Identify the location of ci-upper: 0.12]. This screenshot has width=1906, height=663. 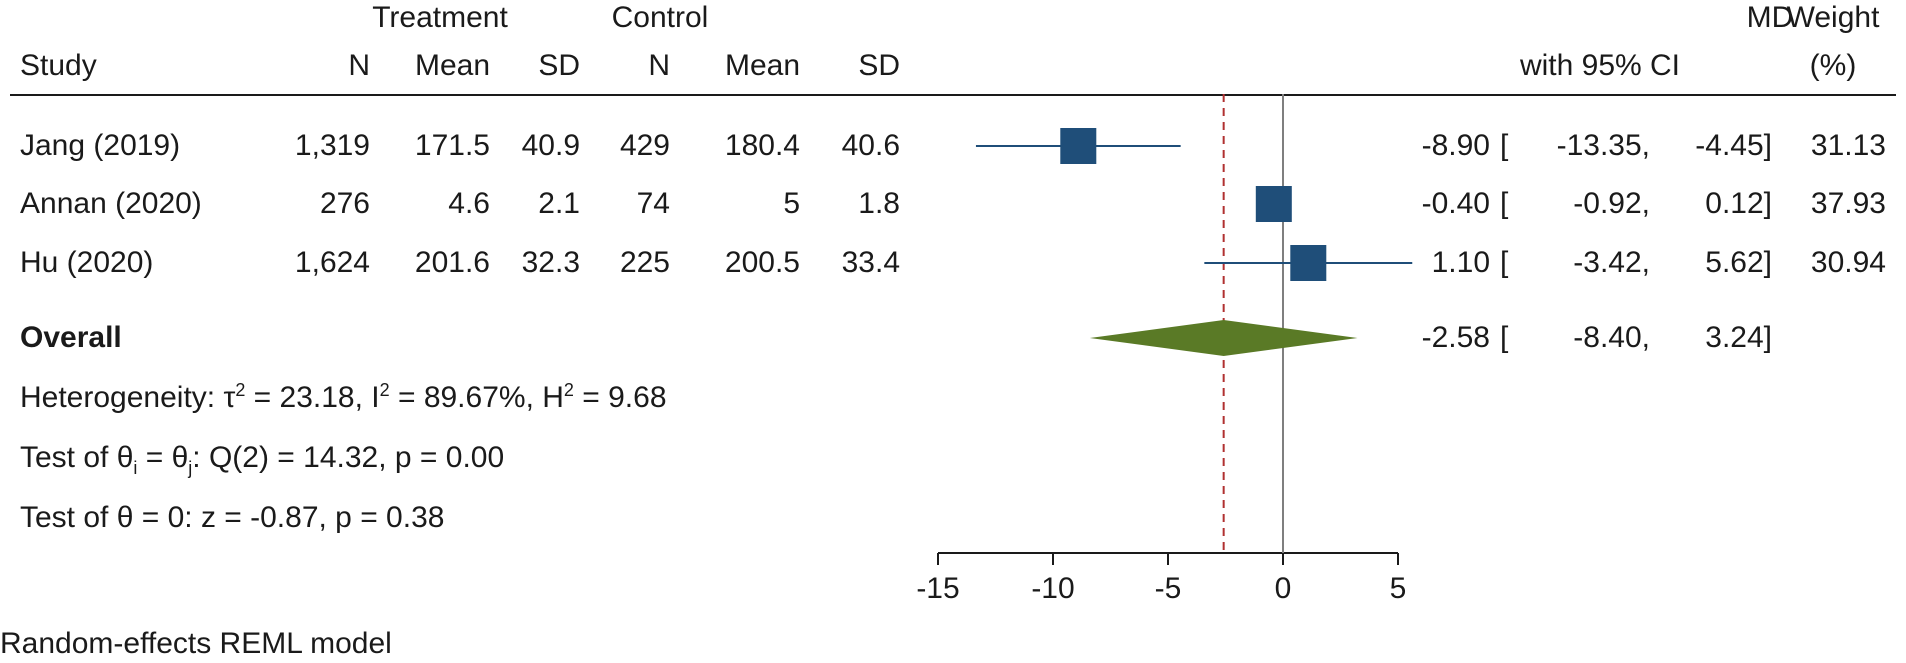
(1738, 203).